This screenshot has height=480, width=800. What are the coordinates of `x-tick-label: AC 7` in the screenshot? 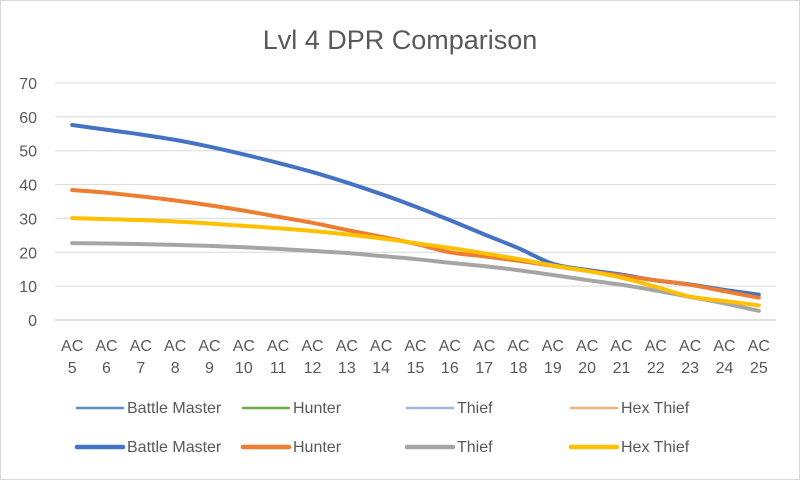 It's located at (141, 357).